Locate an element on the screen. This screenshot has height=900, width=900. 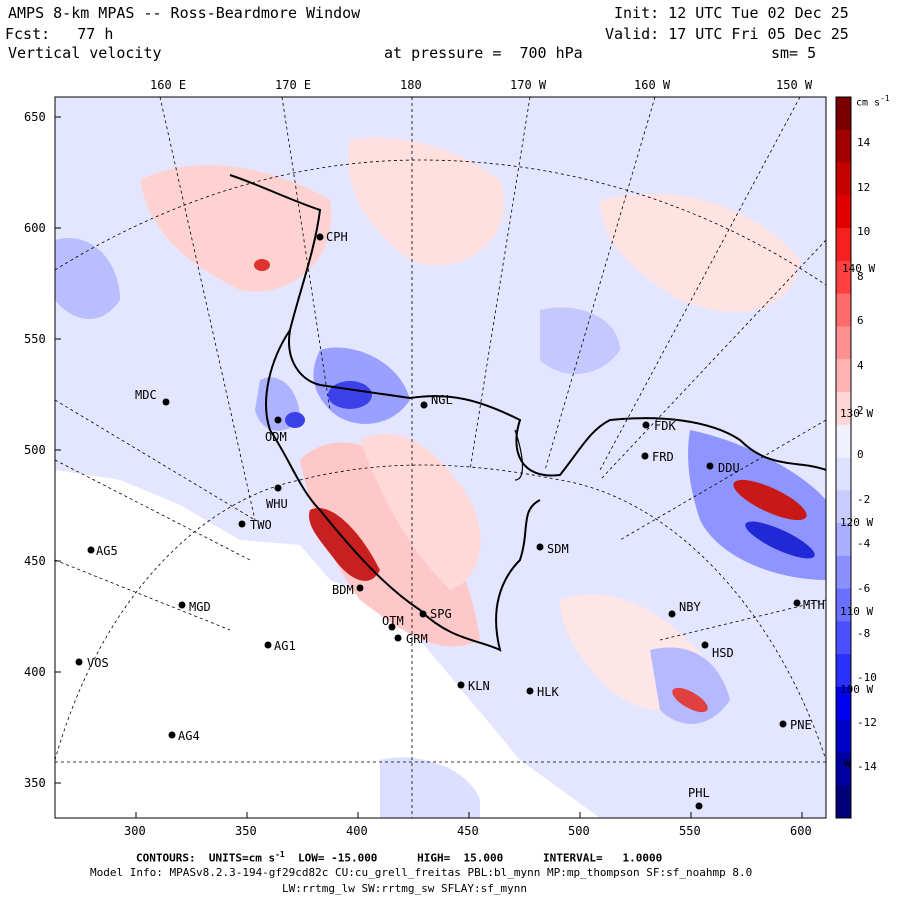
colorbar-label: 8 is located at coordinates (860, 276).